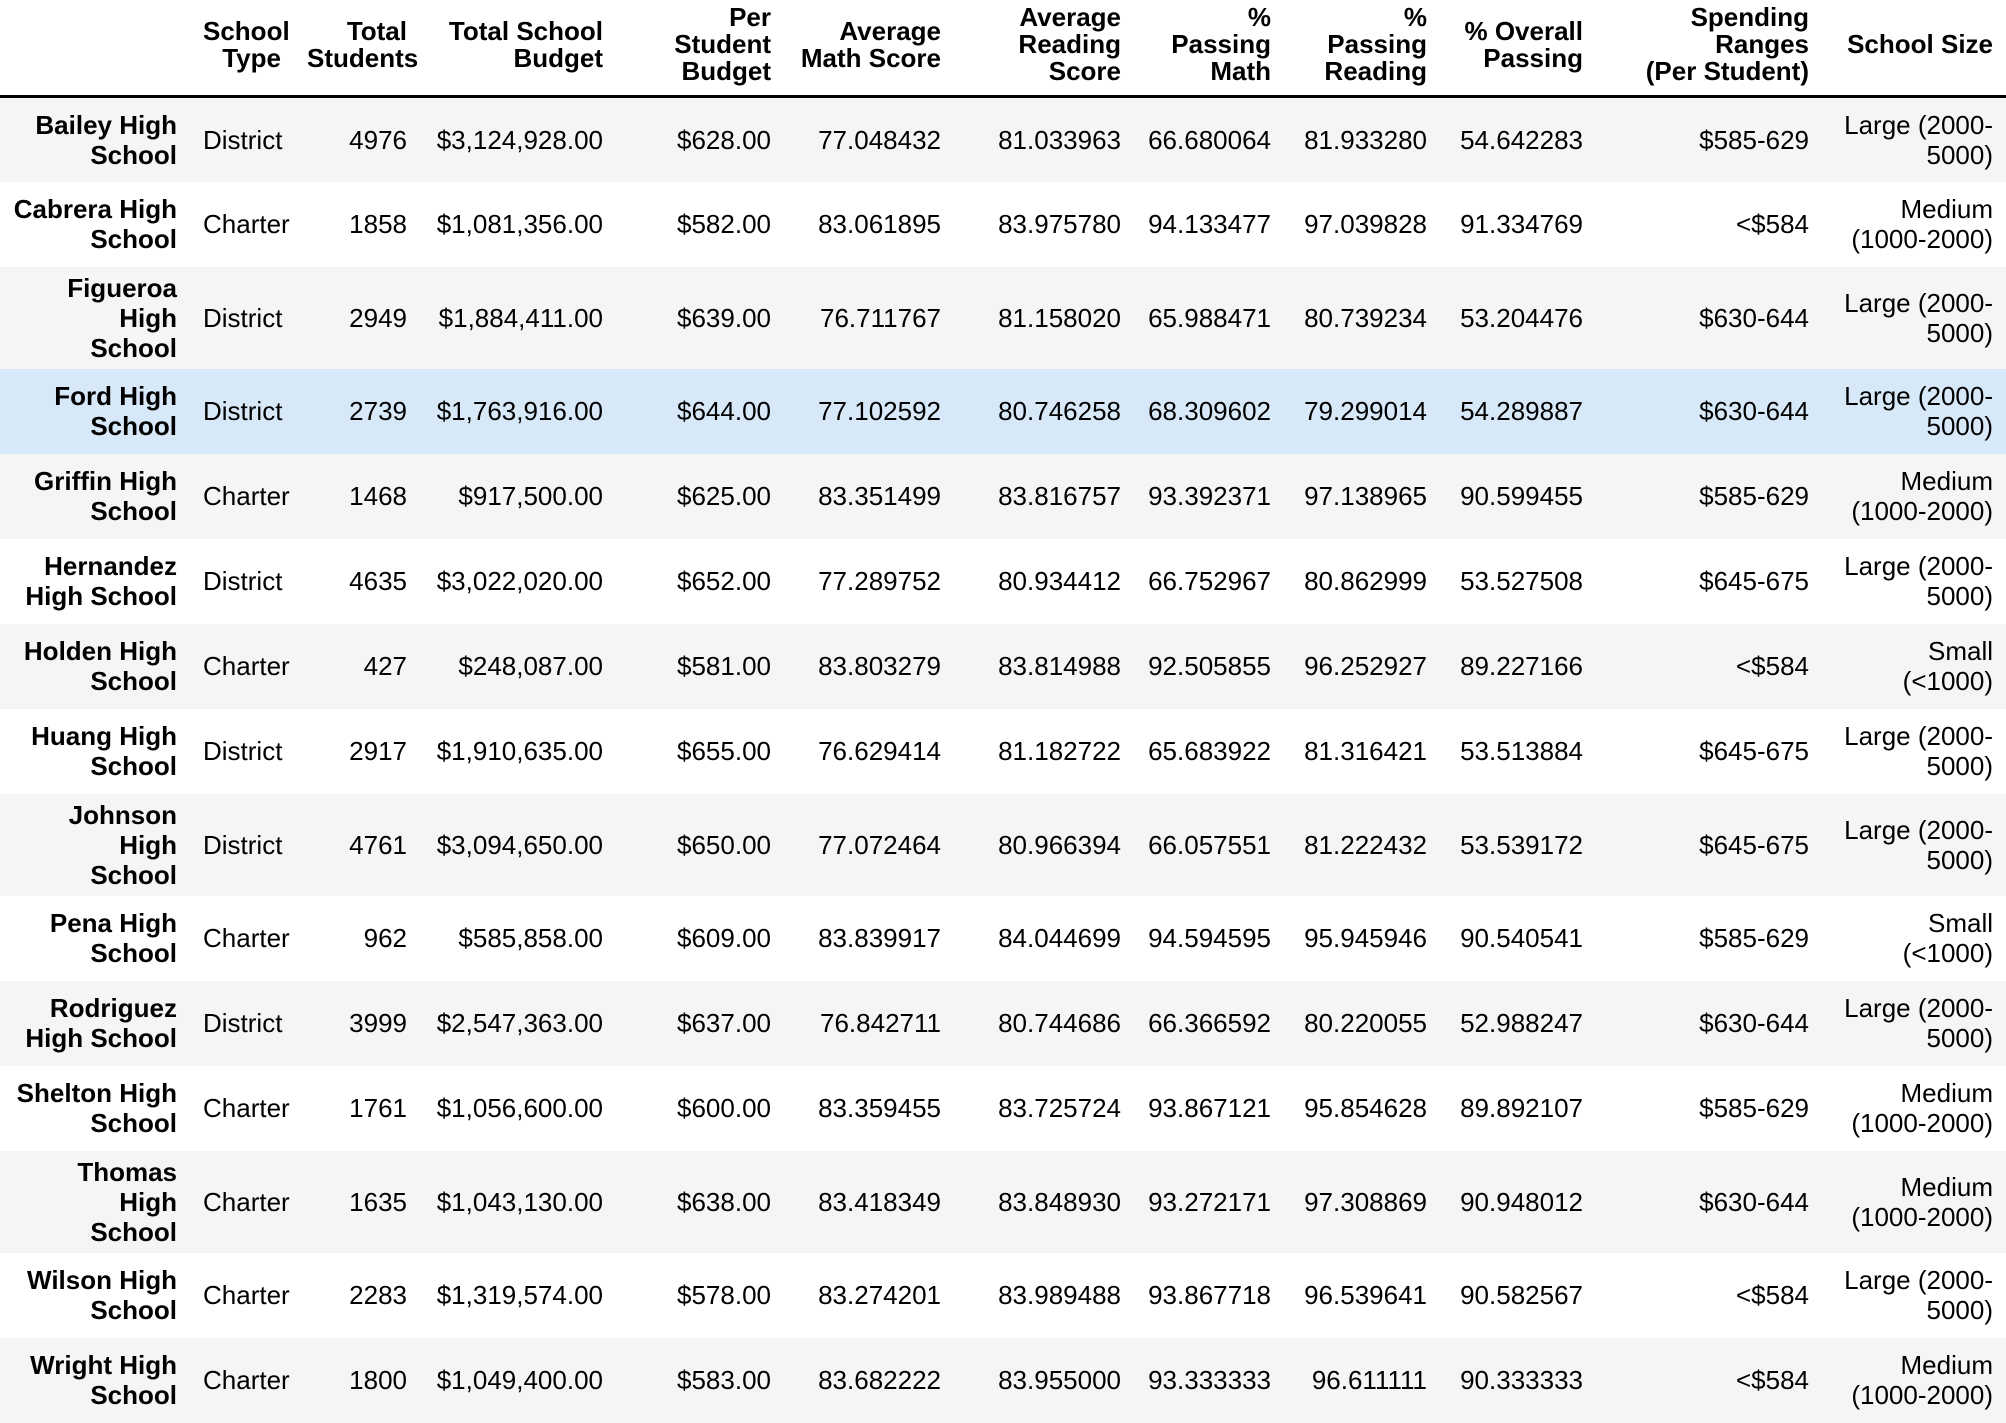 The height and width of the screenshot is (1423, 2006). Describe the element at coordinates (1362, 49) in the screenshot. I see `column-header: % Passing Reading` at that location.